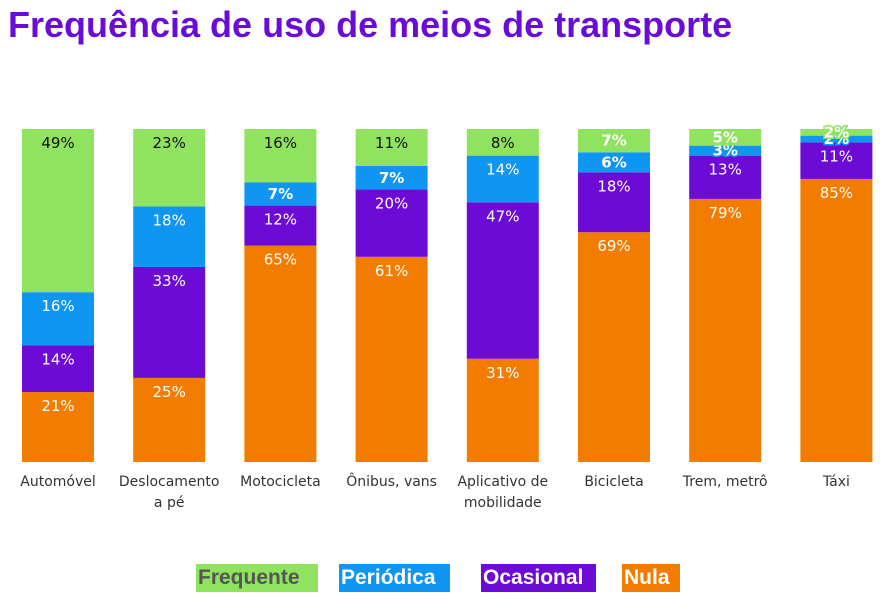 The width and height of the screenshot is (880, 603). Describe the element at coordinates (169, 281) in the screenshot. I see `data-label-deslocamento-a-pe-ocasional: 33%` at that location.